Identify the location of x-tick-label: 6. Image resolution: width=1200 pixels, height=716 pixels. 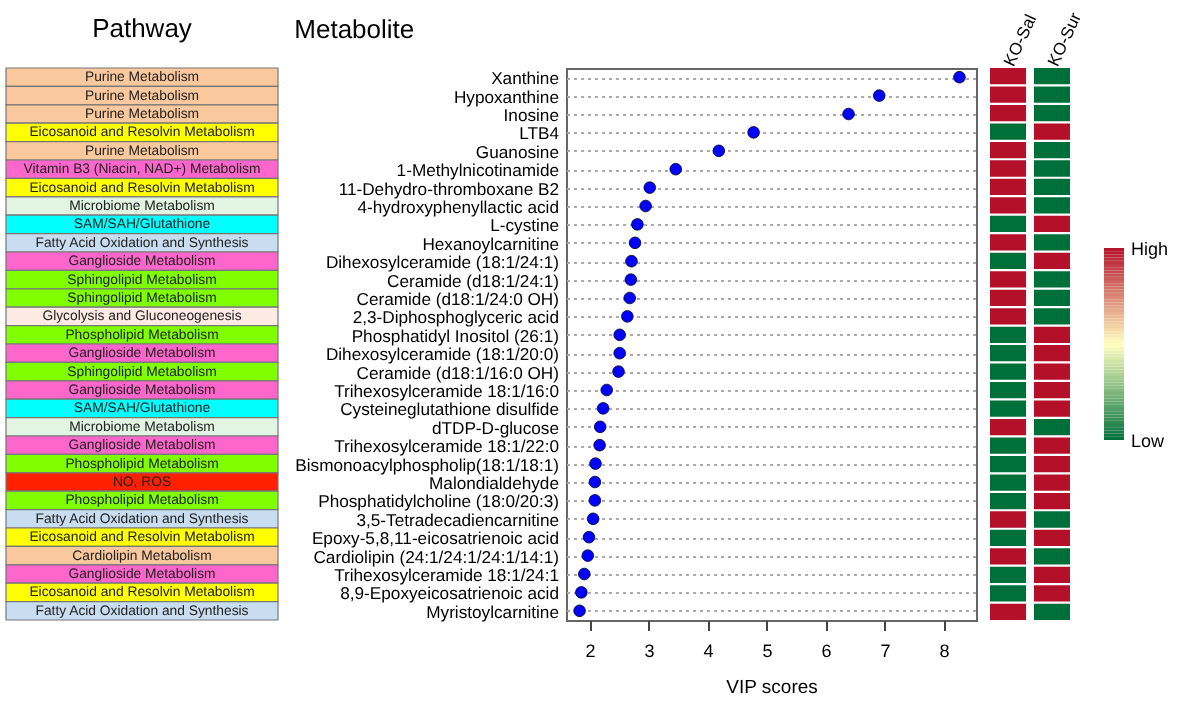
(826, 651).